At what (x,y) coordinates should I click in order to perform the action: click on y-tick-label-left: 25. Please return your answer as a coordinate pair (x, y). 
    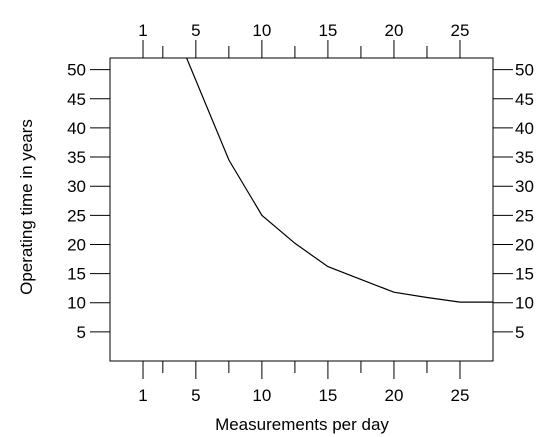
    Looking at the image, I should click on (76, 215).